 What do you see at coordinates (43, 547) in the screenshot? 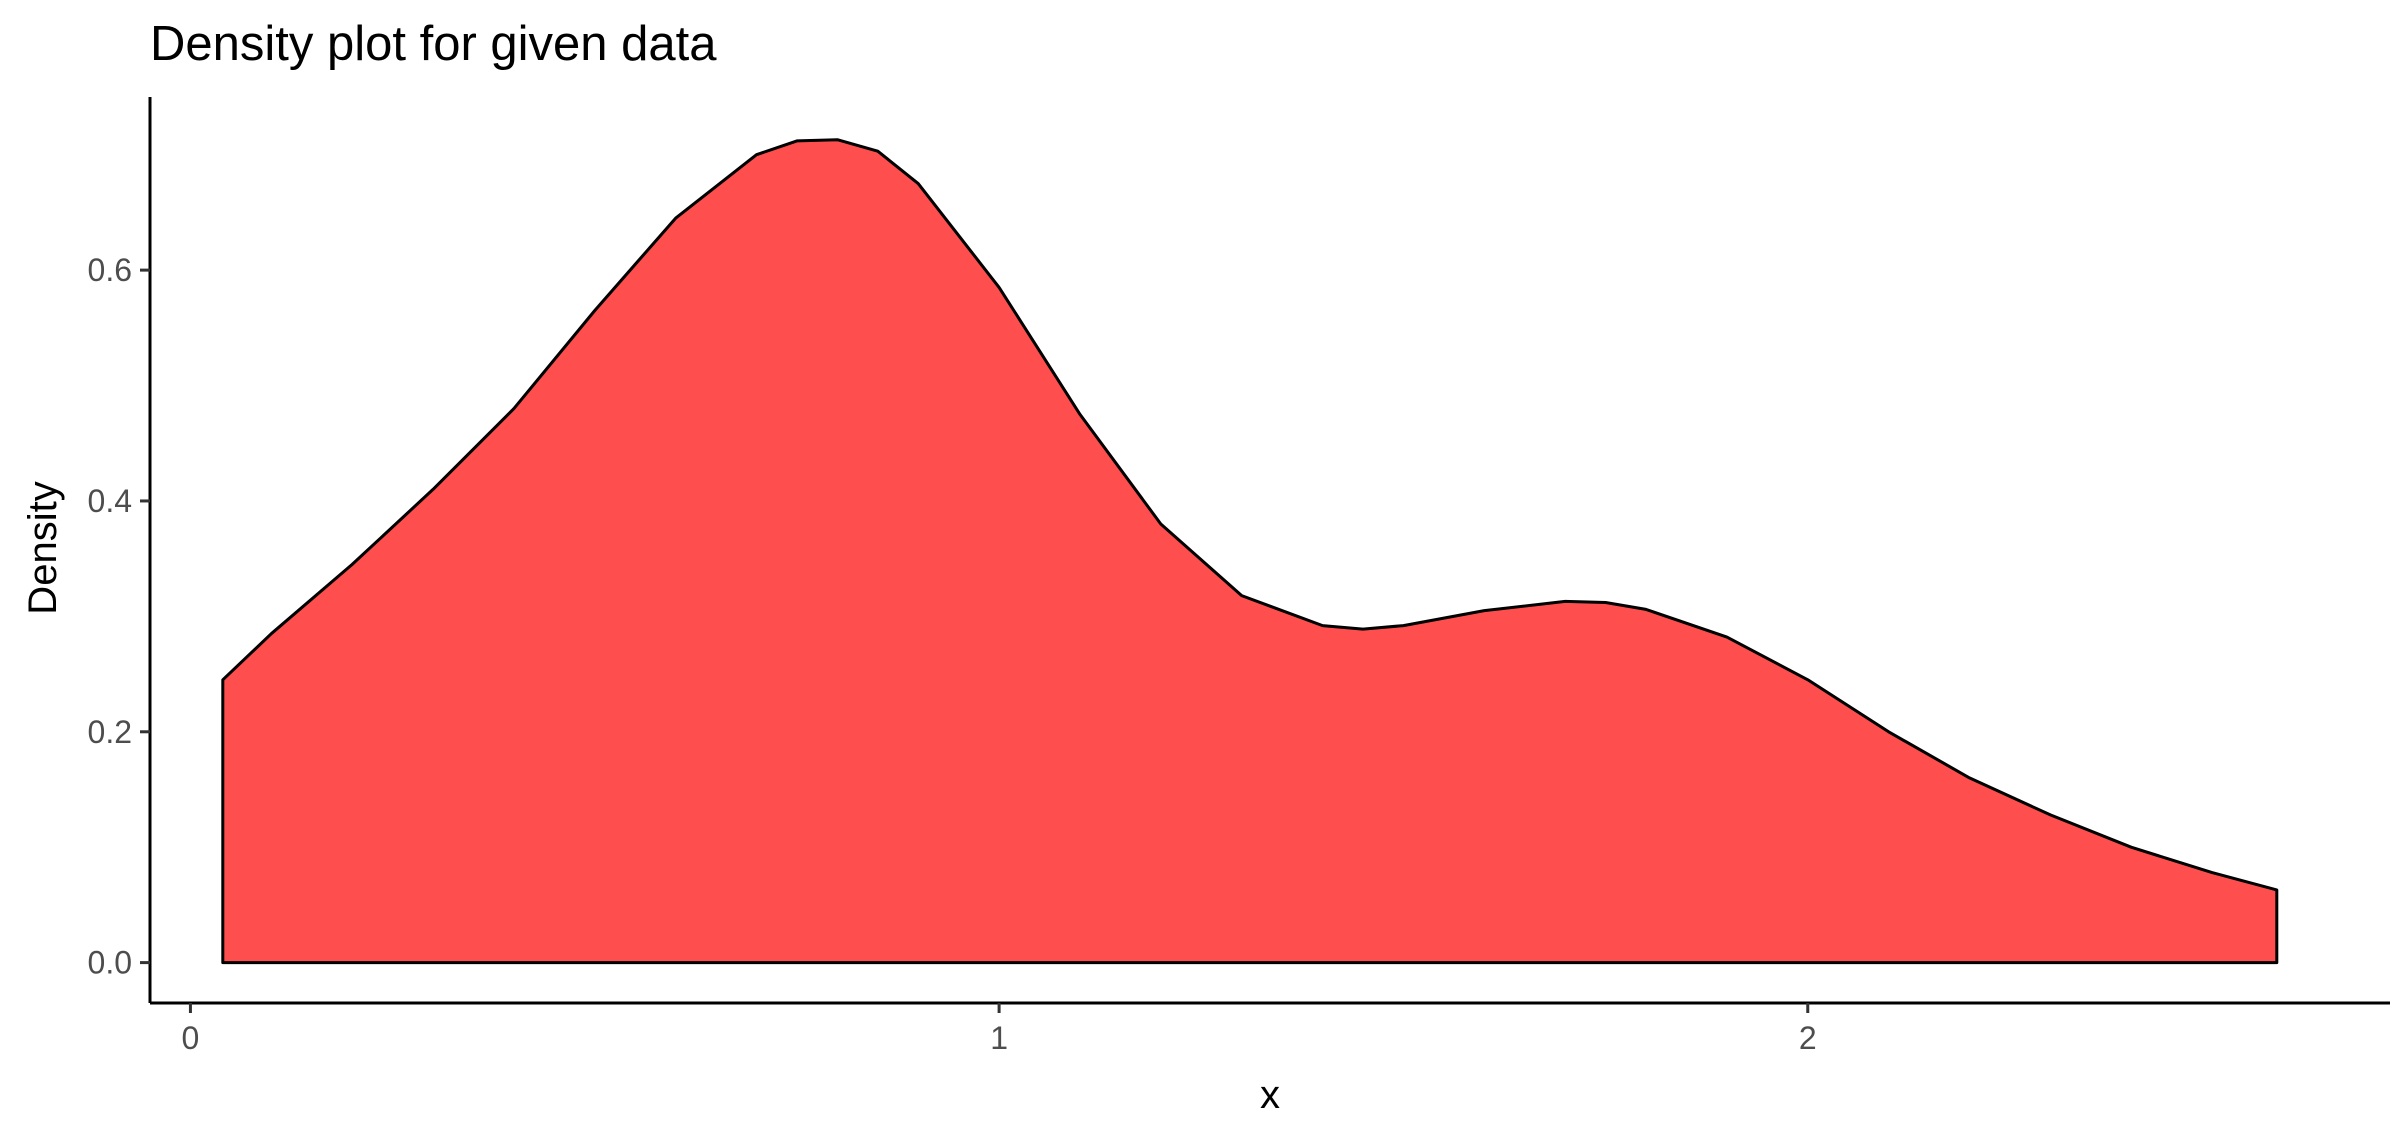
I see `y-axis-title: Density` at bounding box center [43, 547].